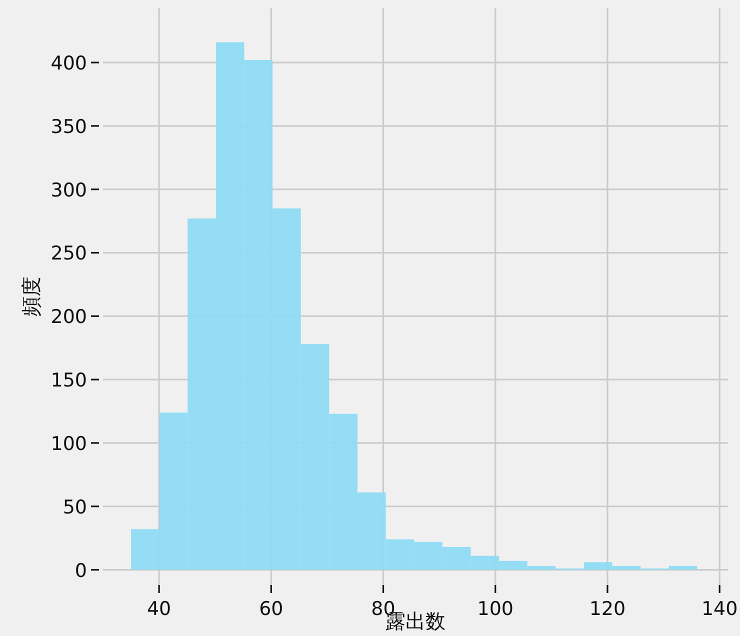 Image resolution: width=740 pixels, height=636 pixels. I want to click on y-tick-label: 200, so click(68, 317).